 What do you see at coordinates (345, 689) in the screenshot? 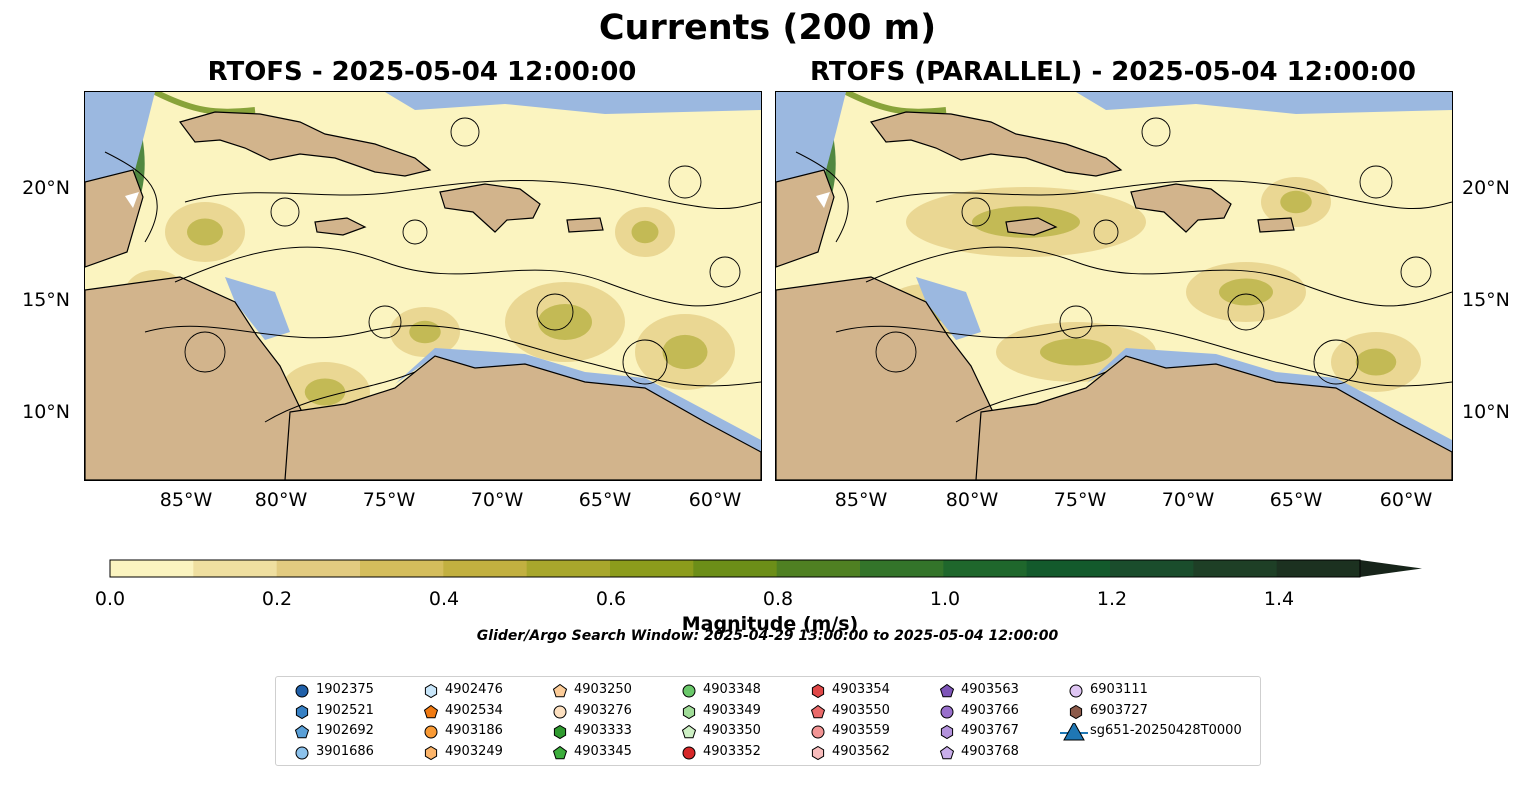
I see `legend-label: 1902375` at bounding box center [345, 689].